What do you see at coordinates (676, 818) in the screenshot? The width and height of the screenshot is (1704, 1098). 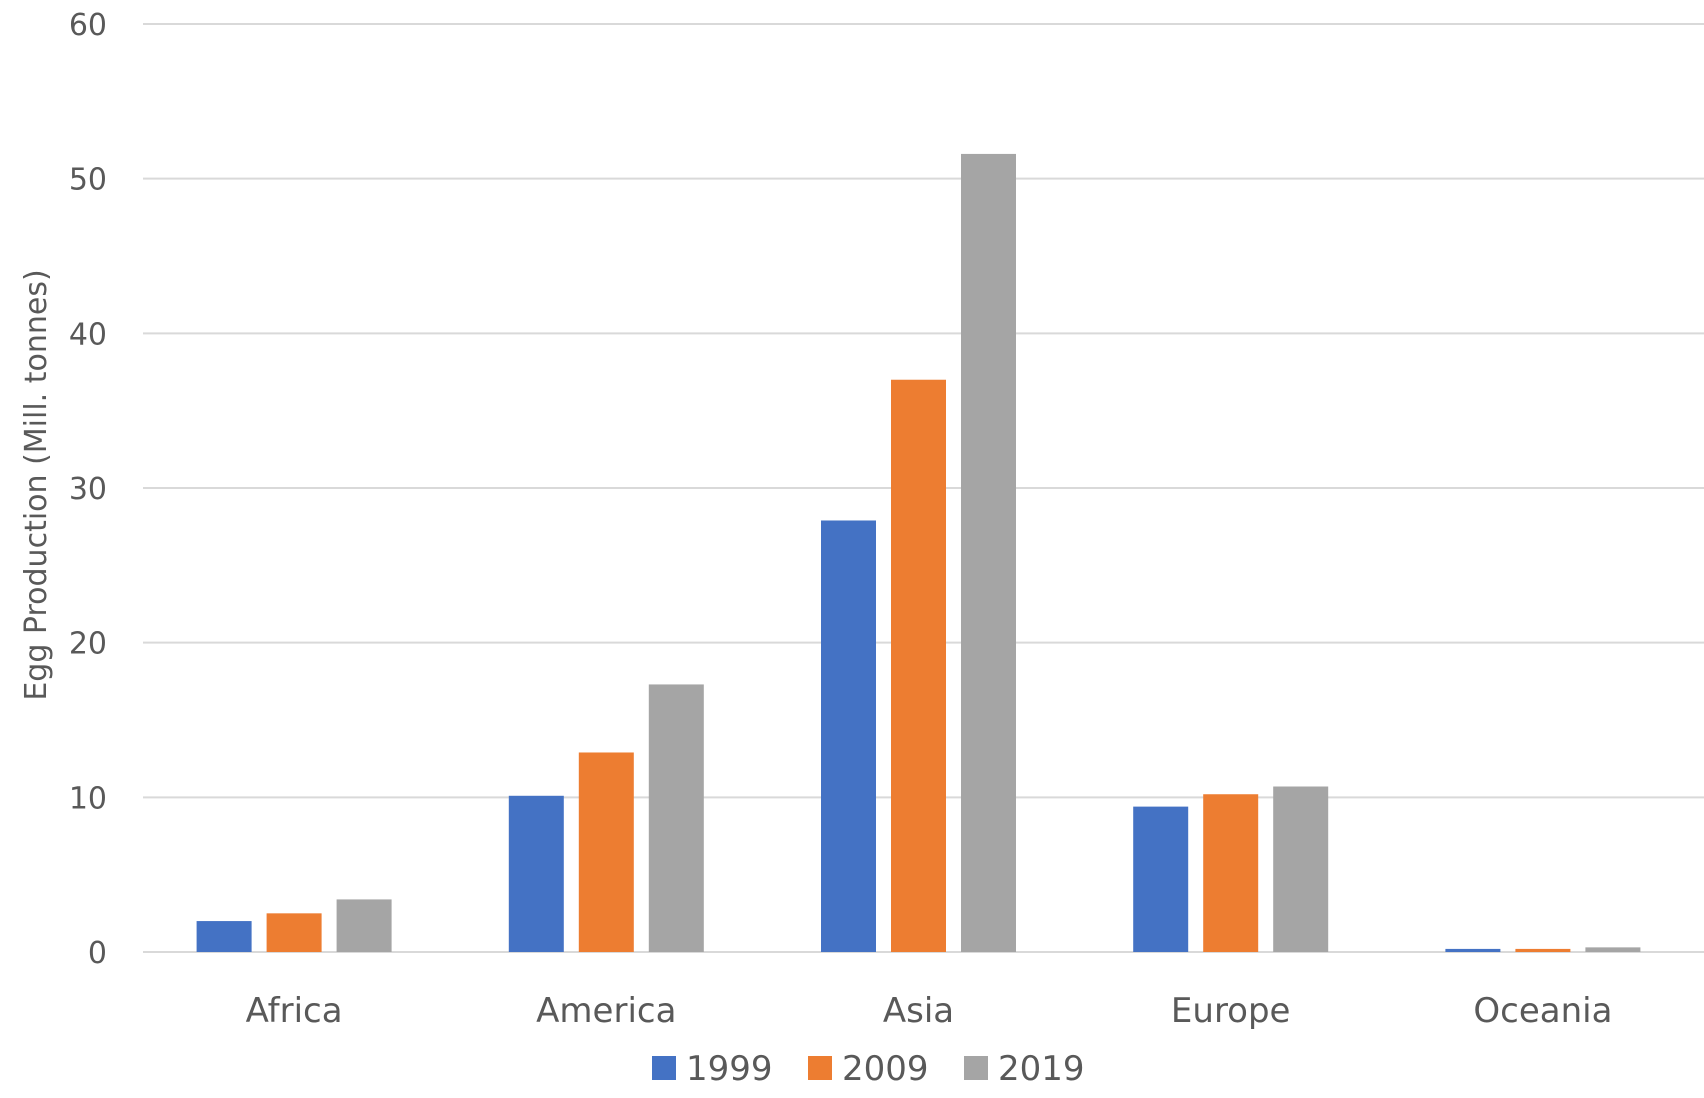 I see `bar-america-2019` at bounding box center [676, 818].